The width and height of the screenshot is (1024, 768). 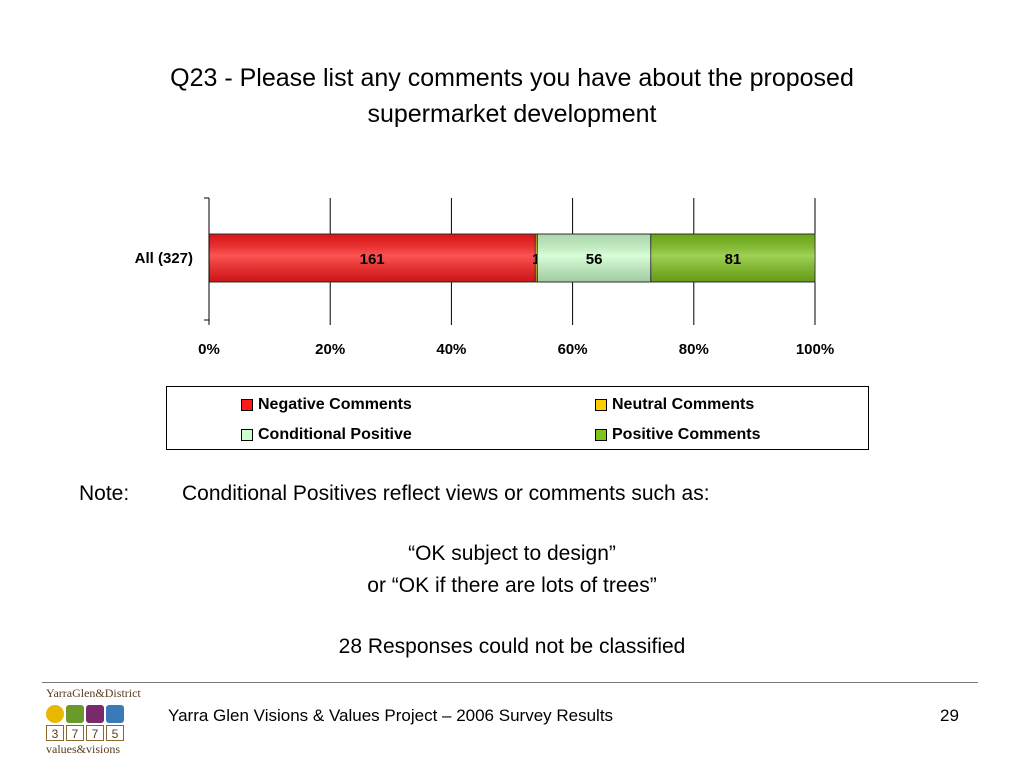 What do you see at coordinates (512, 585) in the screenshot?
I see `note-quote-2: or “OK if there are lots of trees”` at bounding box center [512, 585].